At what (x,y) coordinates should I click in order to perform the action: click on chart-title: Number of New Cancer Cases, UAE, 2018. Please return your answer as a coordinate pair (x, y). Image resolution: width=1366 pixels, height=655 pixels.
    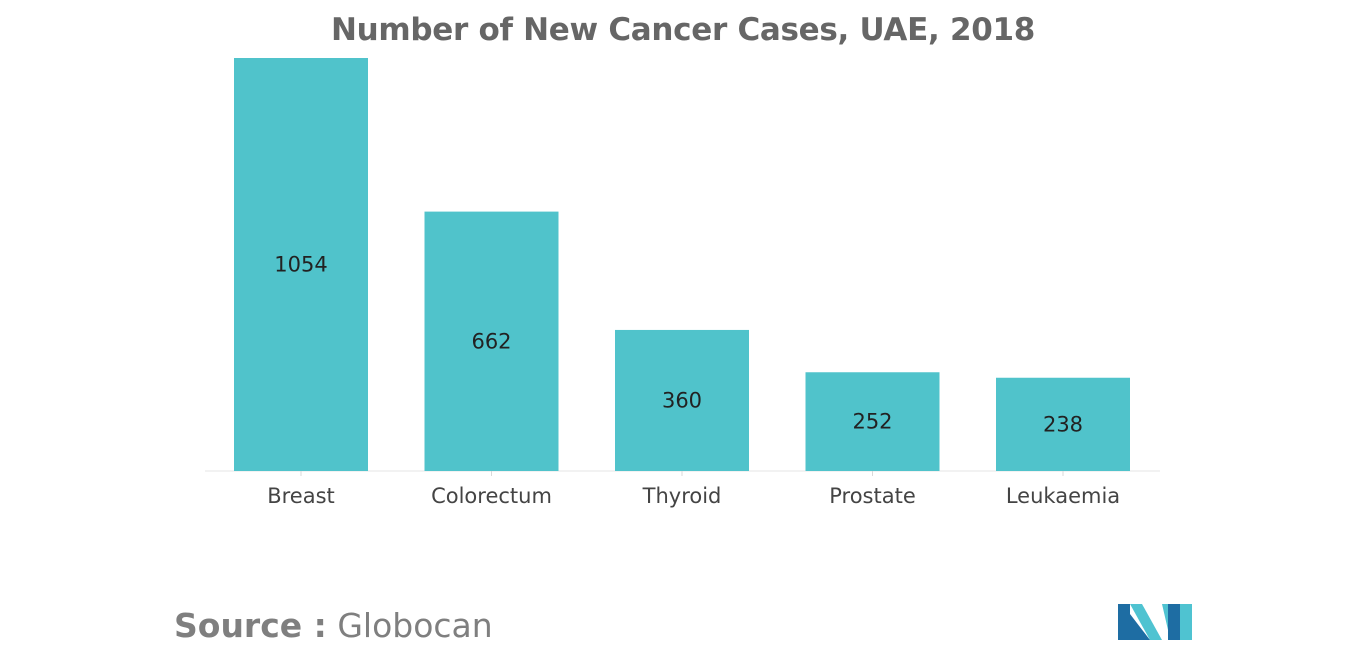
    Looking at the image, I should click on (683, 30).